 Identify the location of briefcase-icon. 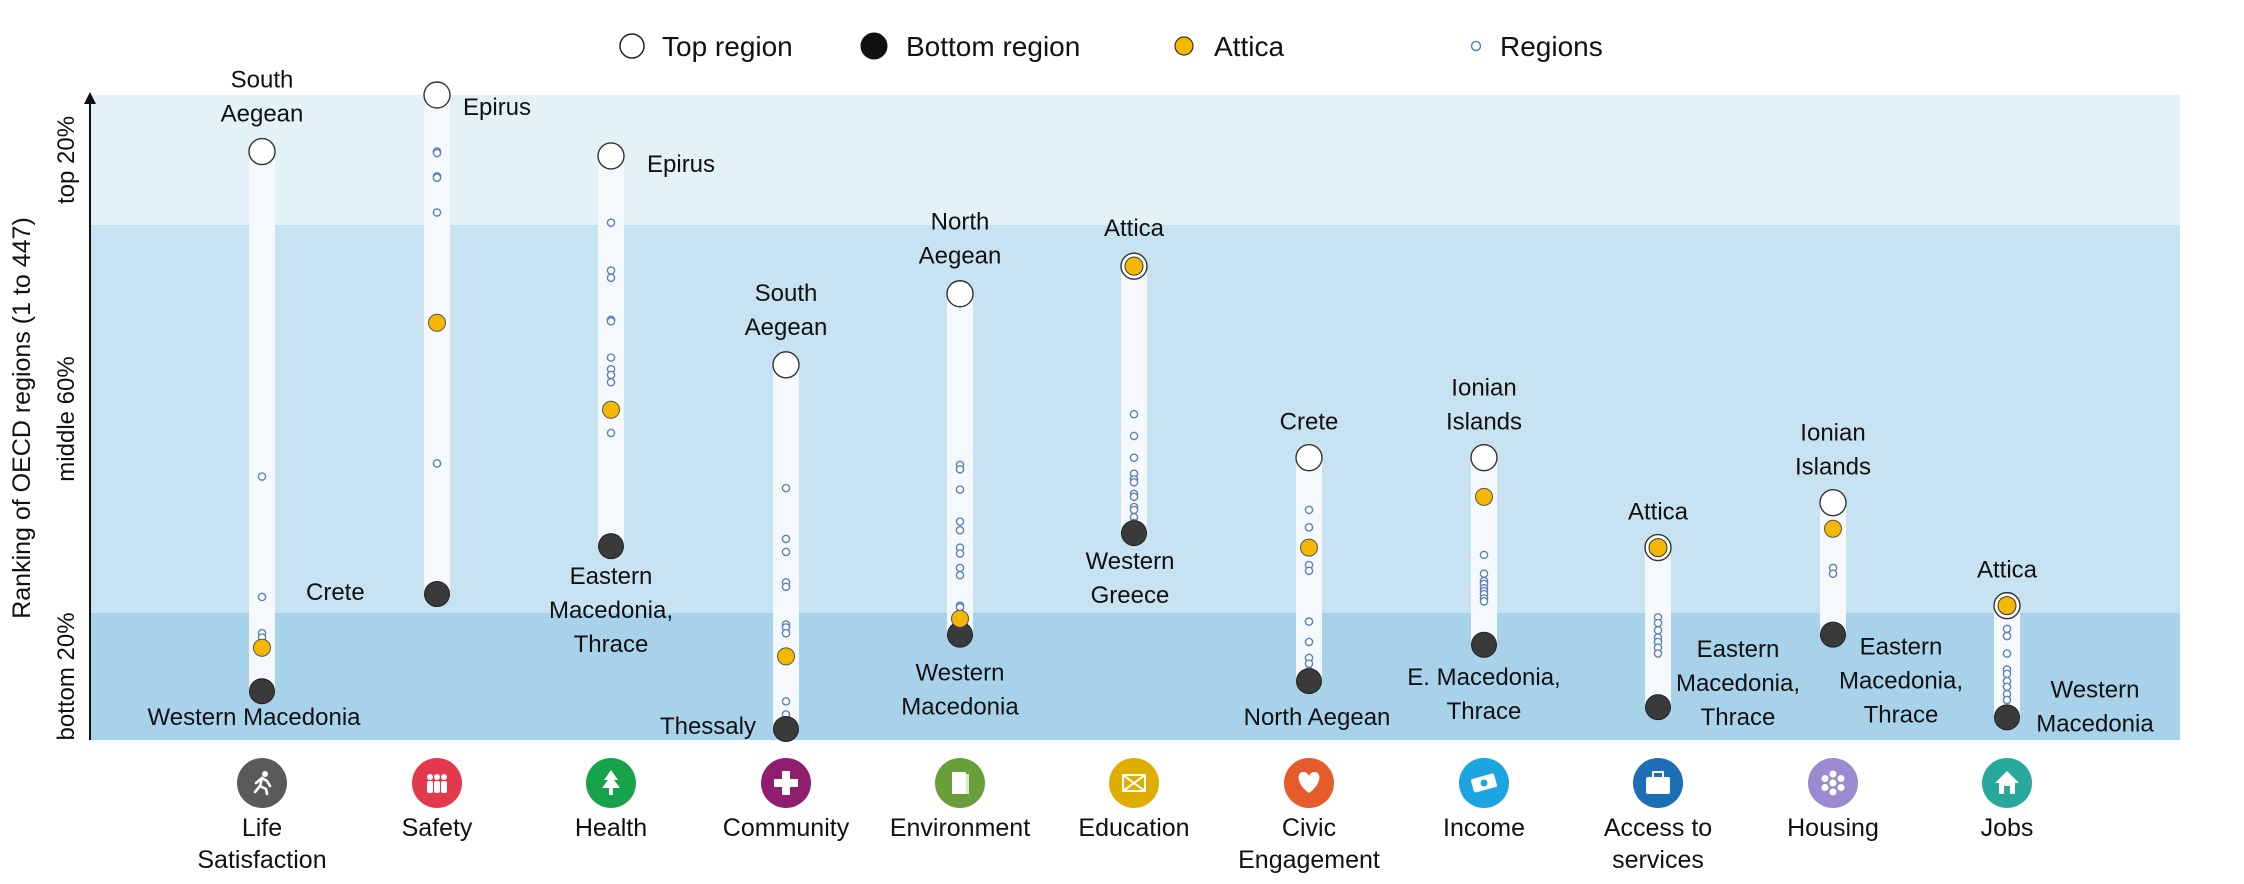
(1658, 783).